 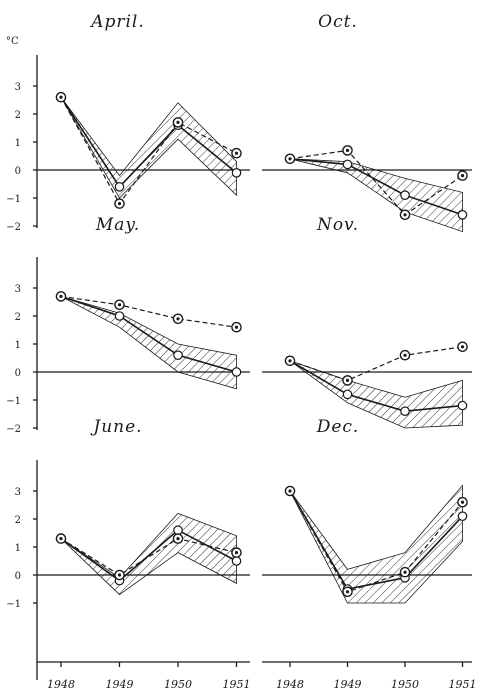 I want to click on panel-oct: Oct., so click(x=367, y=122).